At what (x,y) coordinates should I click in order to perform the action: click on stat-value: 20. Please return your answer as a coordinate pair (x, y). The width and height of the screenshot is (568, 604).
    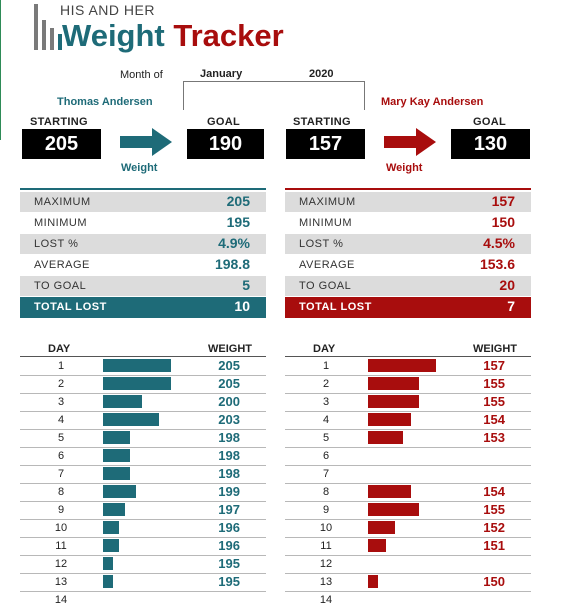
    Looking at the image, I should click on (507, 285).